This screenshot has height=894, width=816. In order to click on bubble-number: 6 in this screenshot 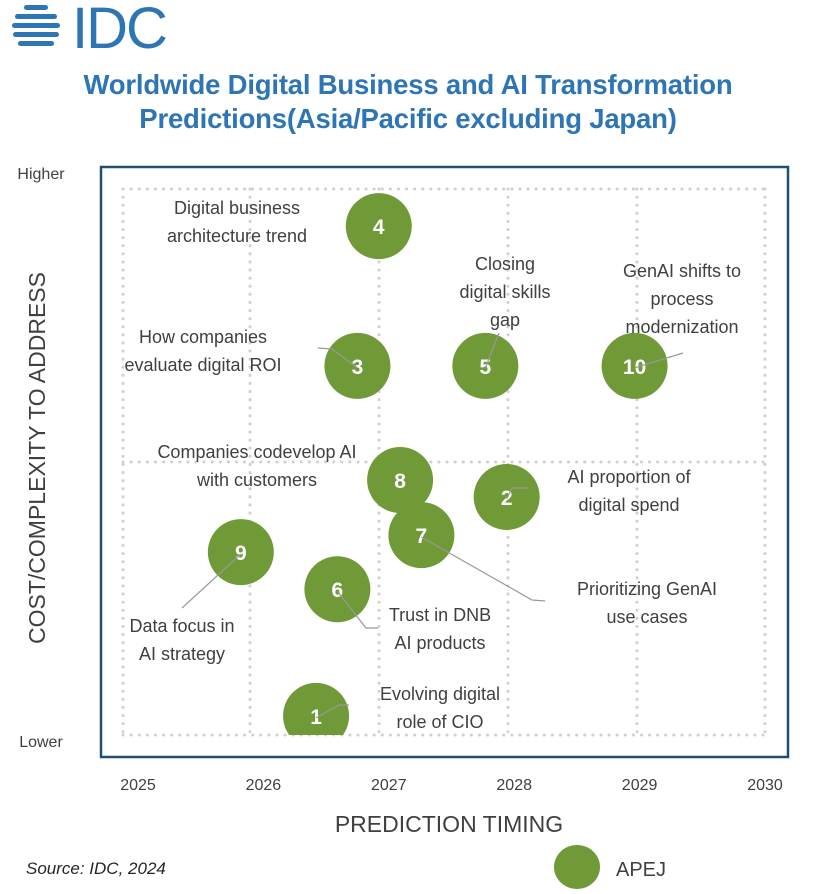, I will do `click(338, 590)`.